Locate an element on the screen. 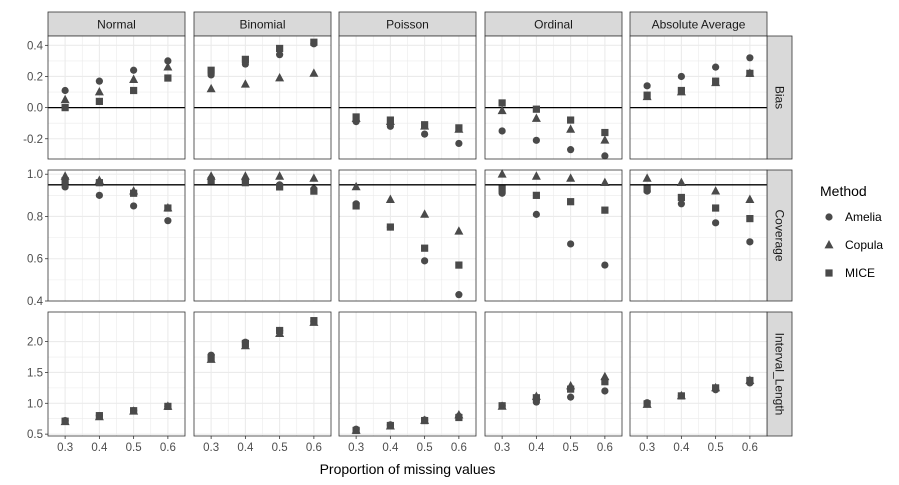 The image size is (899, 485). y-tick-label: 0.2 is located at coordinates (35, 77).